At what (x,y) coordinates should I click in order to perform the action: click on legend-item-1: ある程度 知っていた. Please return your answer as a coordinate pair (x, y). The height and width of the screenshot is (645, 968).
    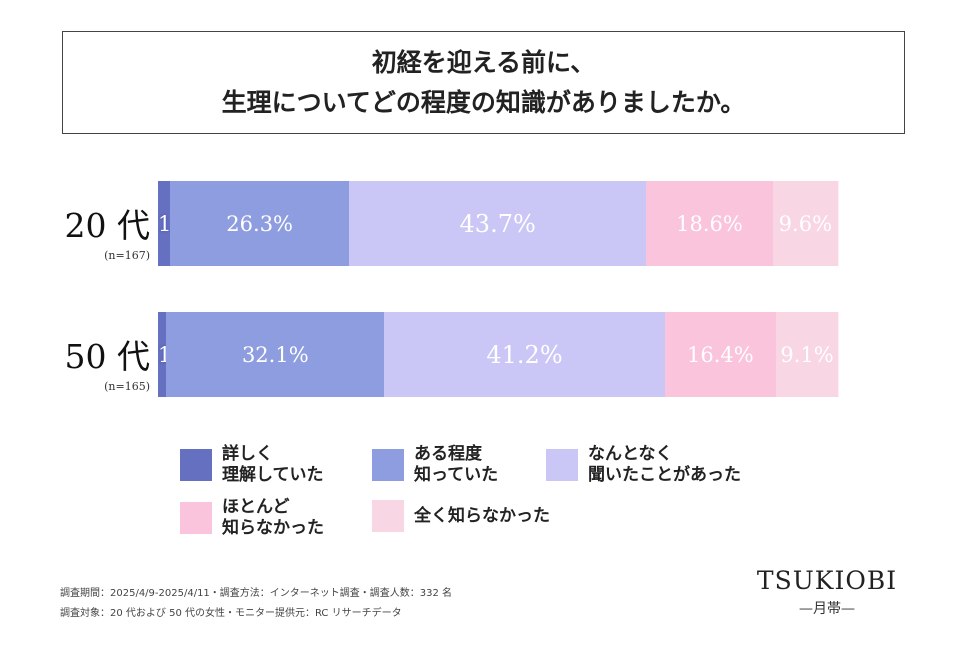
    Looking at the image, I should click on (435, 465).